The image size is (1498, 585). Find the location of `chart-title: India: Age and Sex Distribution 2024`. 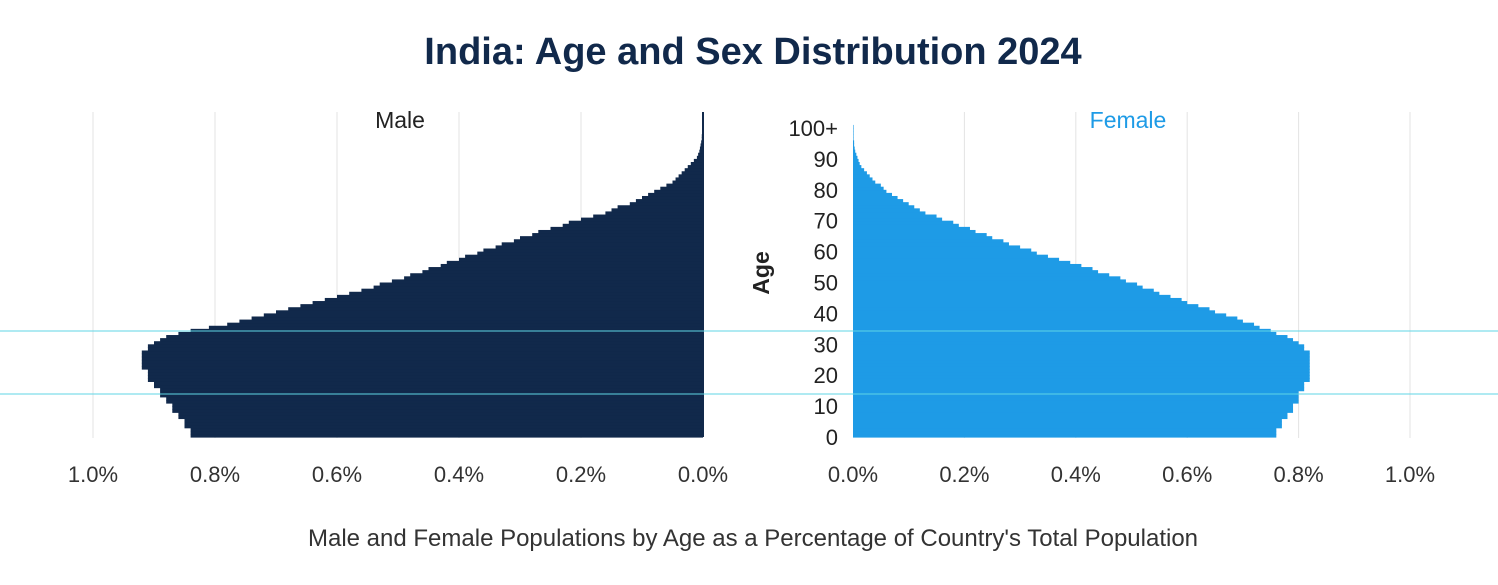

chart-title: India: Age and Sex Distribution 2024 is located at coordinates (752, 52).